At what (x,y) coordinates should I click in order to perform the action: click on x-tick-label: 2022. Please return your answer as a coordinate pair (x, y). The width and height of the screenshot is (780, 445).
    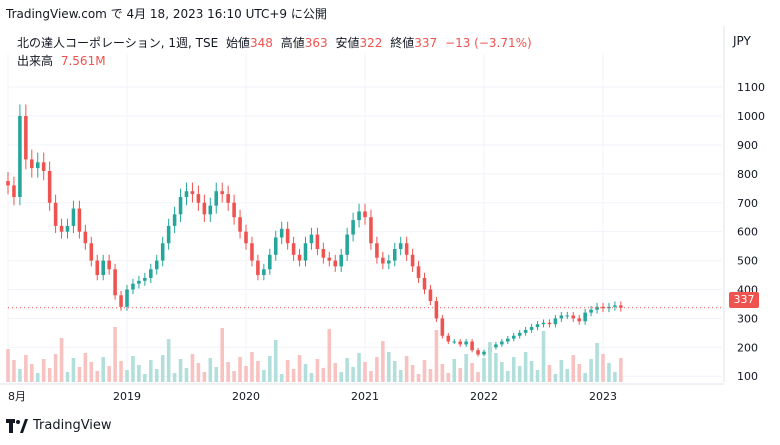
    Looking at the image, I should click on (484, 396).